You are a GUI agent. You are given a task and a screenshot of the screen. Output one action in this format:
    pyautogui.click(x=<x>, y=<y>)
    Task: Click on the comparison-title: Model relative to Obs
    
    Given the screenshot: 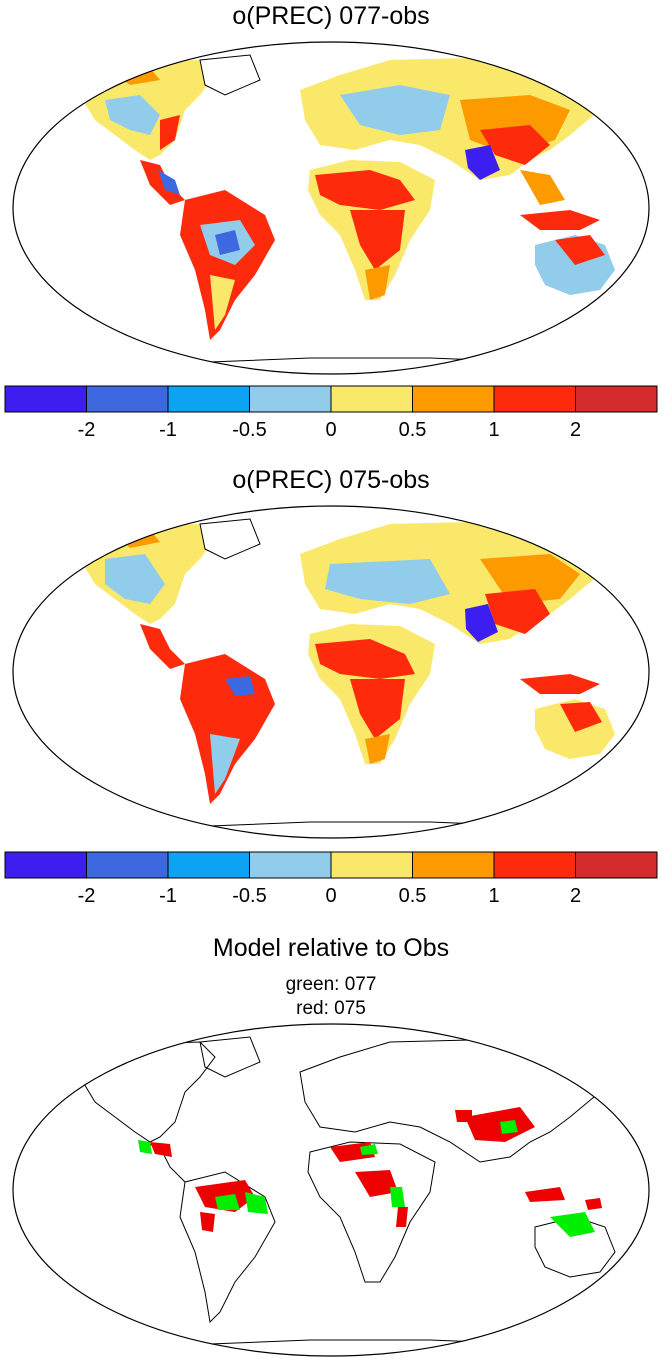 What is the action you would take?
    pyautogui.click(x=331, y=948)
    